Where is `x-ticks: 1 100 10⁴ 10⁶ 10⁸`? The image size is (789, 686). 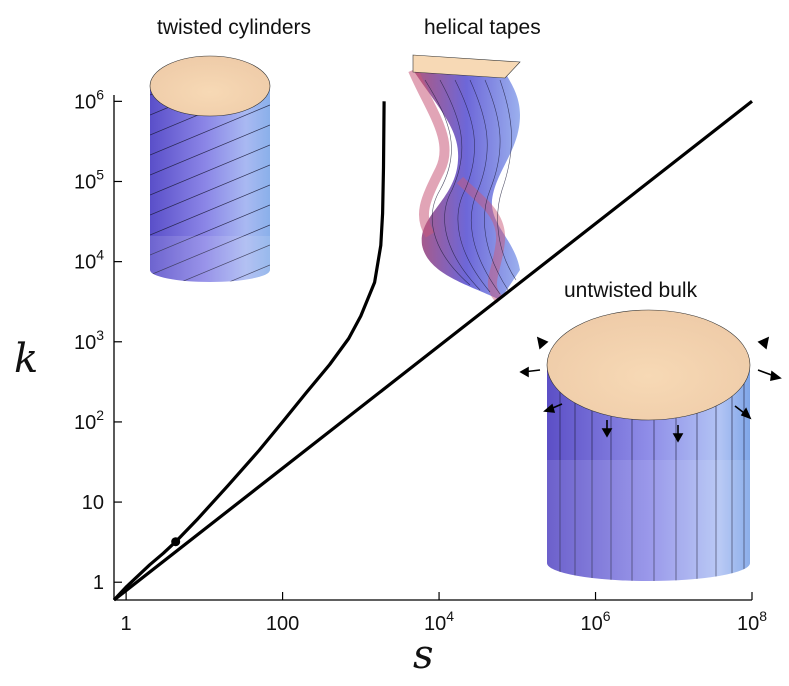
x-ticks: 1 100 10⁴ 10⁶ 10⁸ is located at coordinates (444, 613).